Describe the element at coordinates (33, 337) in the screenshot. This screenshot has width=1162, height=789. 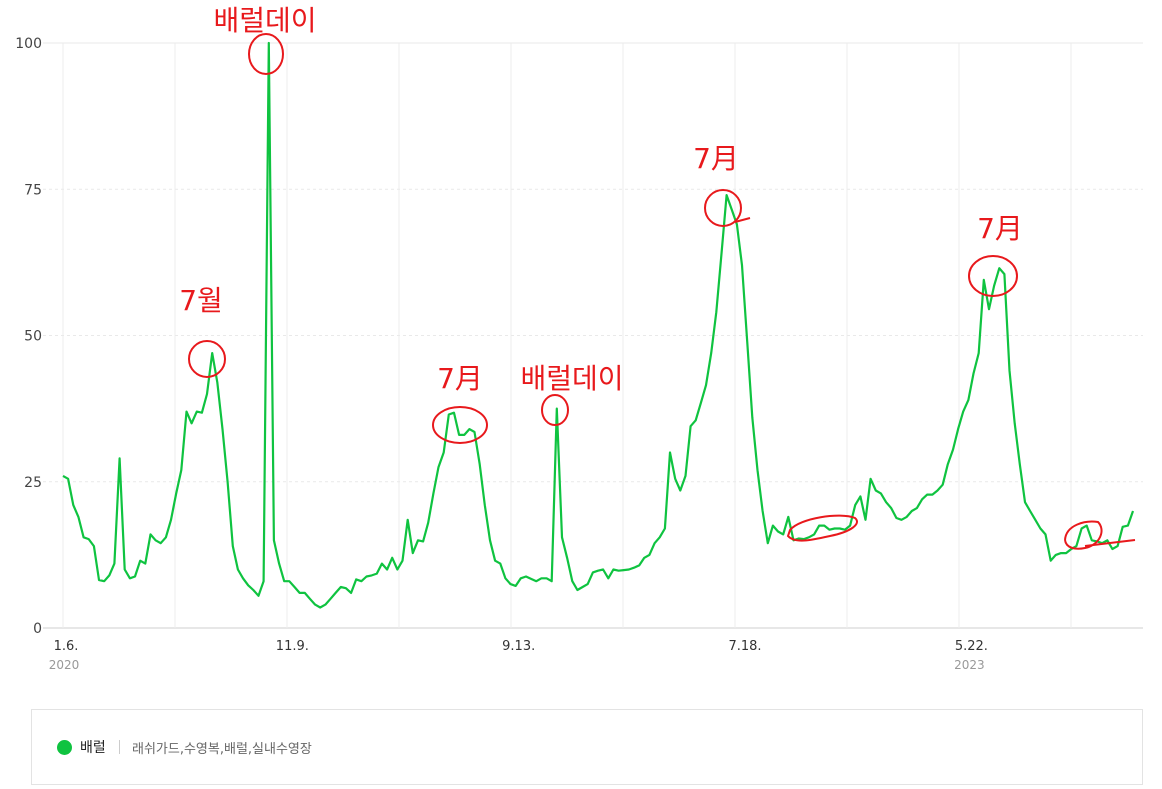
I see `y-tick-label: 50` at that location.